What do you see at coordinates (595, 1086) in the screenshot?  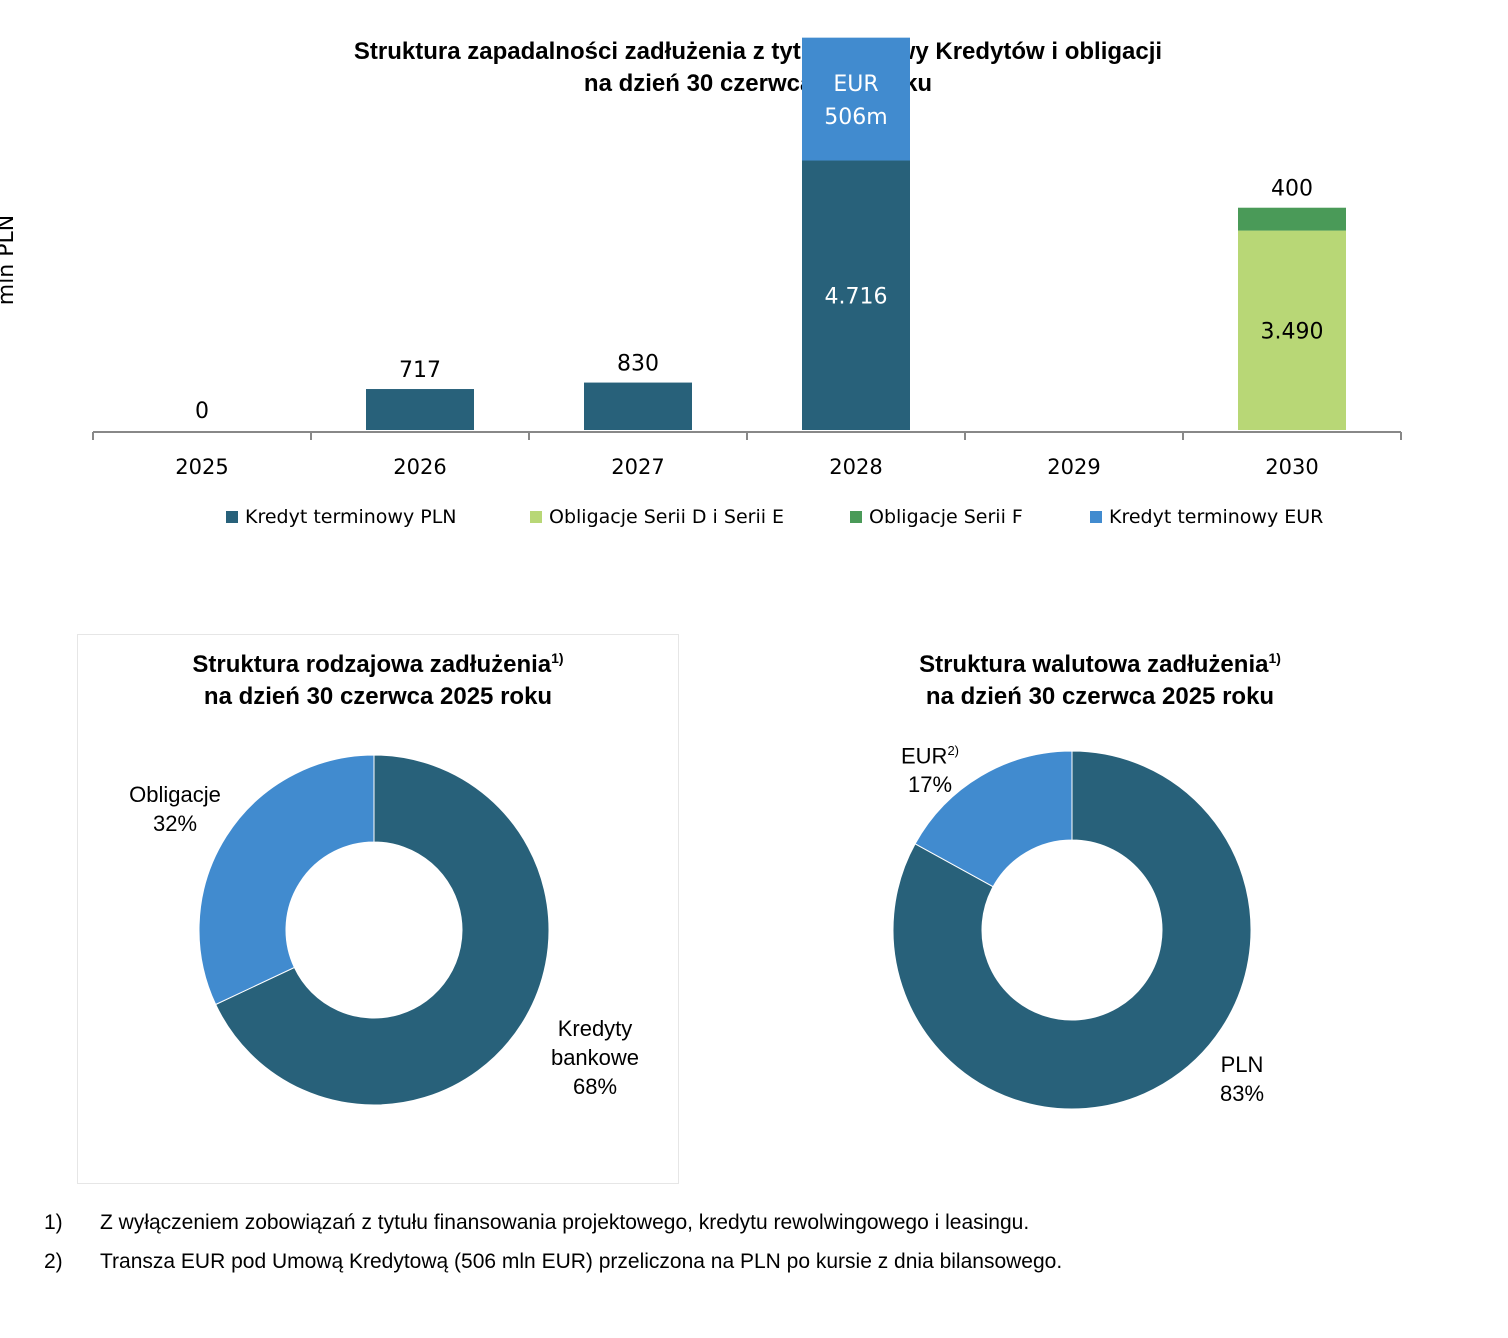 I see `pie1-label-kredyty-pct: 68%` at bounding box center [595, 1086].